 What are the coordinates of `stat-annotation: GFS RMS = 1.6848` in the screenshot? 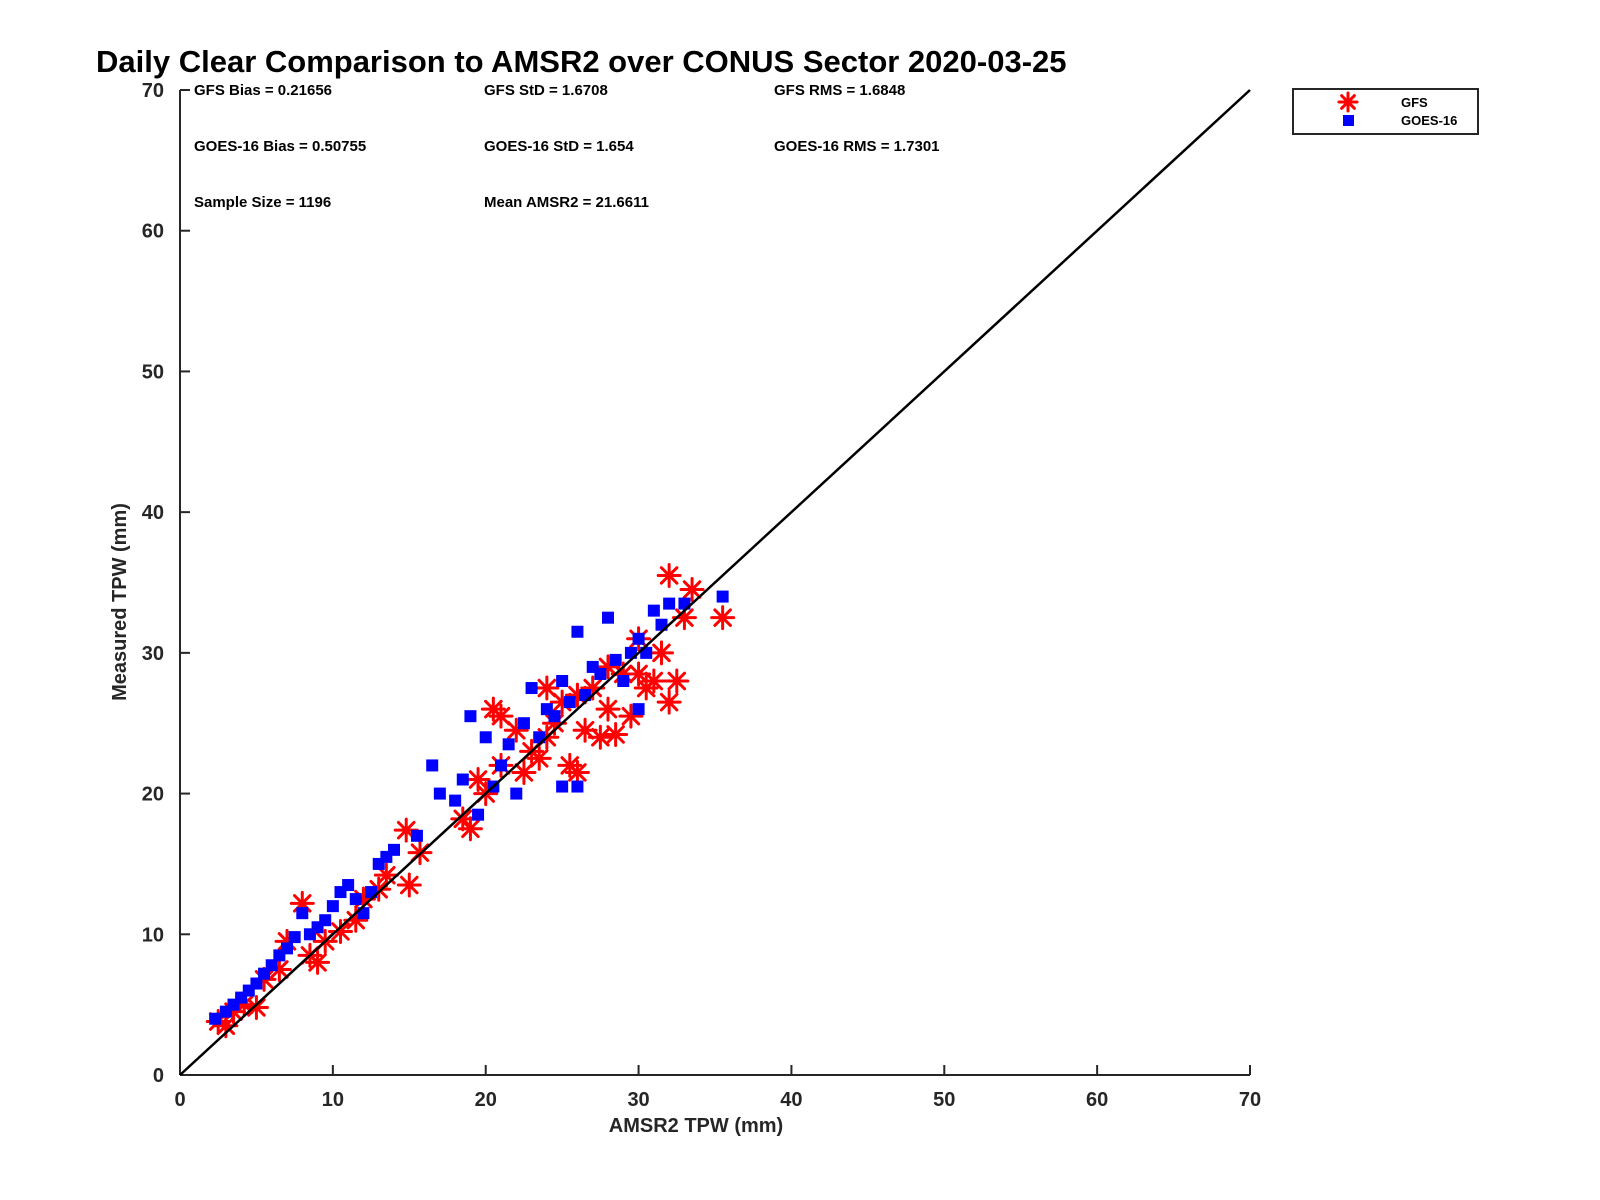 It's located at (839, 90).